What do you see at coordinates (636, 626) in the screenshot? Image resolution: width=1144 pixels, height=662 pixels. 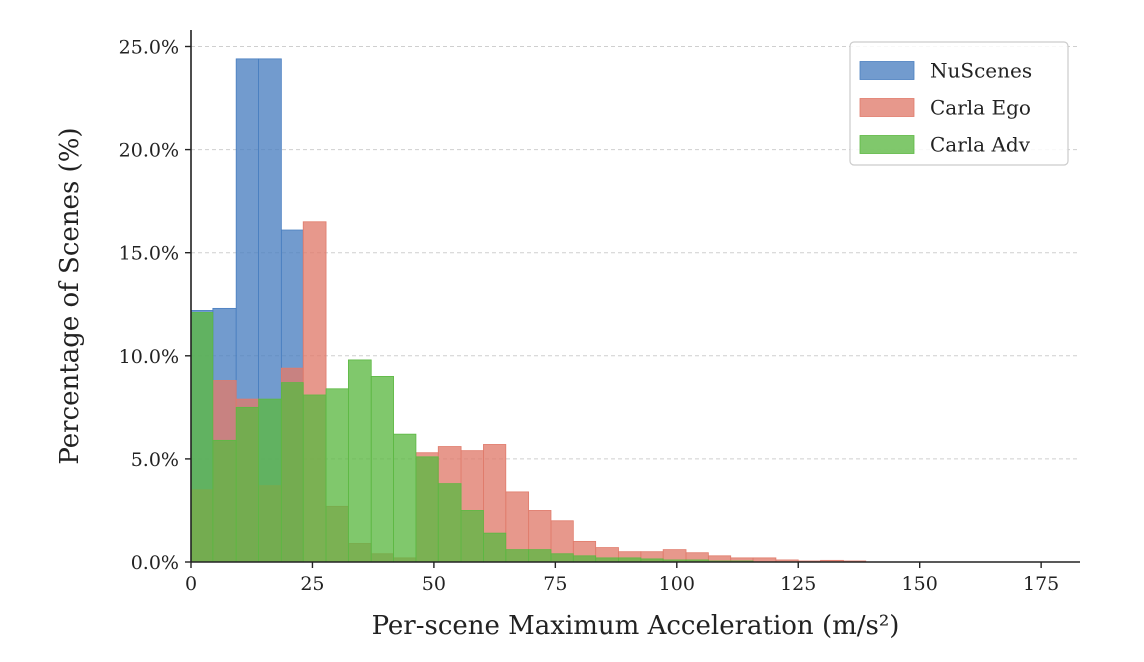 I see `x-axis-label: Per-scene Maximum Acceleration (m/s²)` at bounding box center [636, 626].